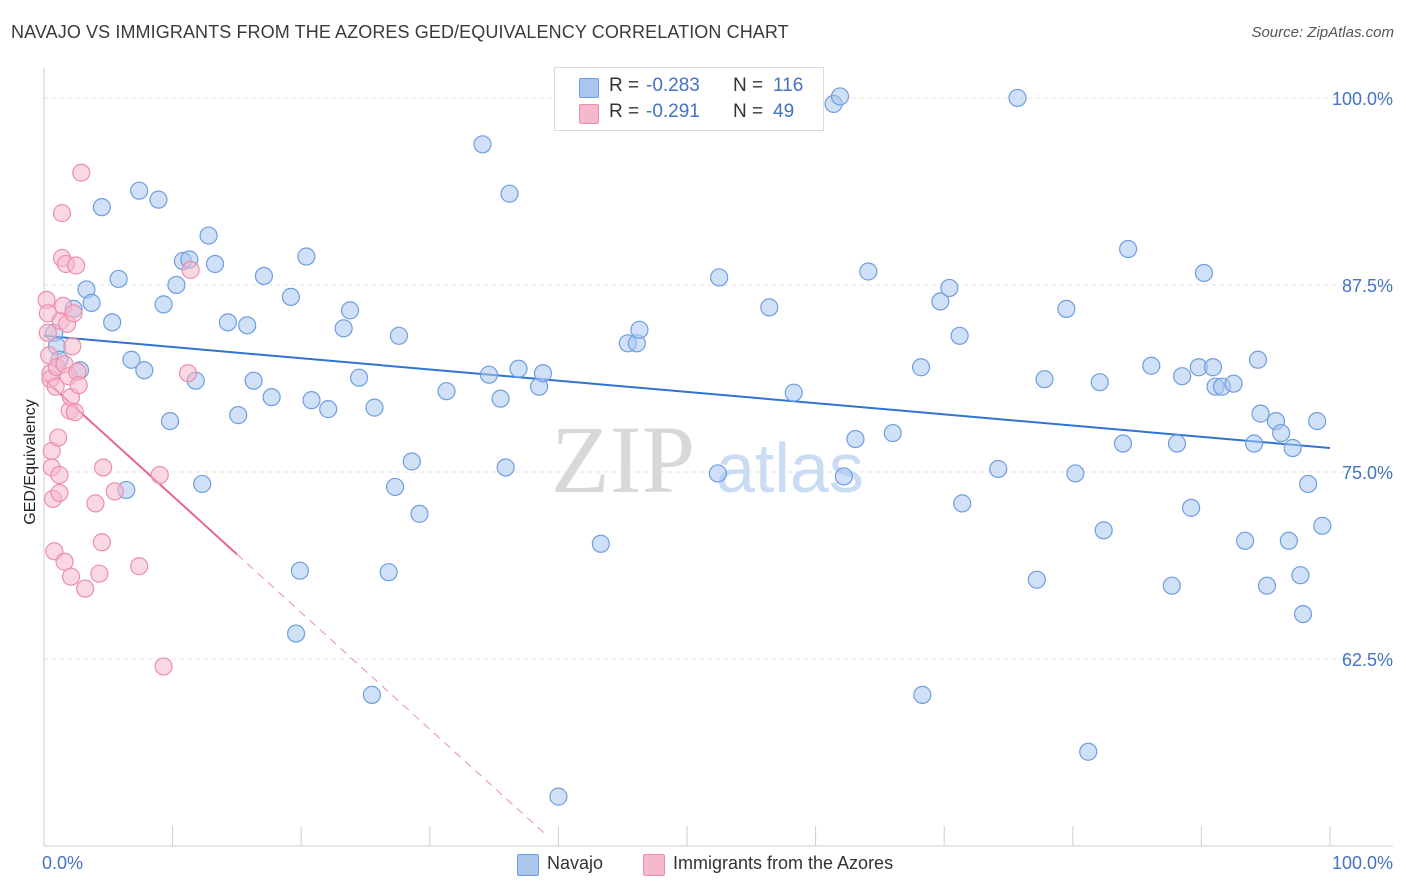 This screenshot has height=892, width=1406. I want to click on legend-n-value: 116, so click(788, 85).